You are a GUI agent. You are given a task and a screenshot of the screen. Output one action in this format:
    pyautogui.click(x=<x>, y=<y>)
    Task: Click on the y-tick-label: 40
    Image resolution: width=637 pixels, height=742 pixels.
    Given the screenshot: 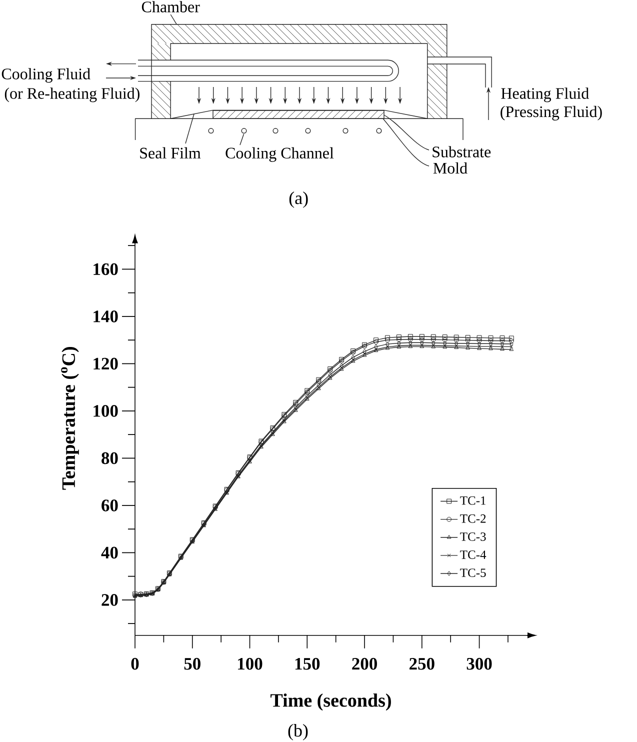 What is the action you would take?
    pyautogui.click(x=109, y=552)
    